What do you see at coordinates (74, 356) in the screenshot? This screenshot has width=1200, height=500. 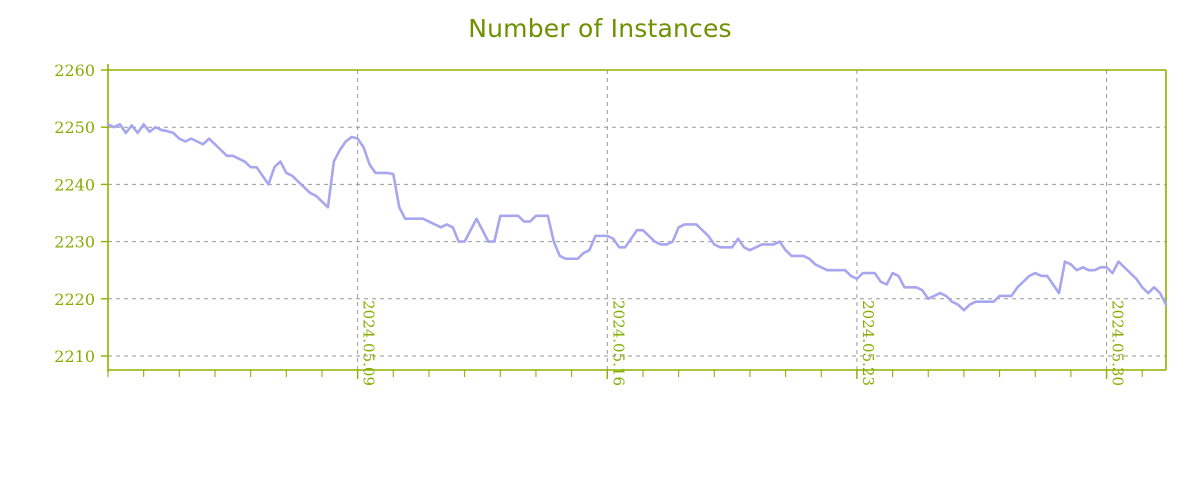 I see `y-tick-label: 2210` at bounding box center [74, 356].